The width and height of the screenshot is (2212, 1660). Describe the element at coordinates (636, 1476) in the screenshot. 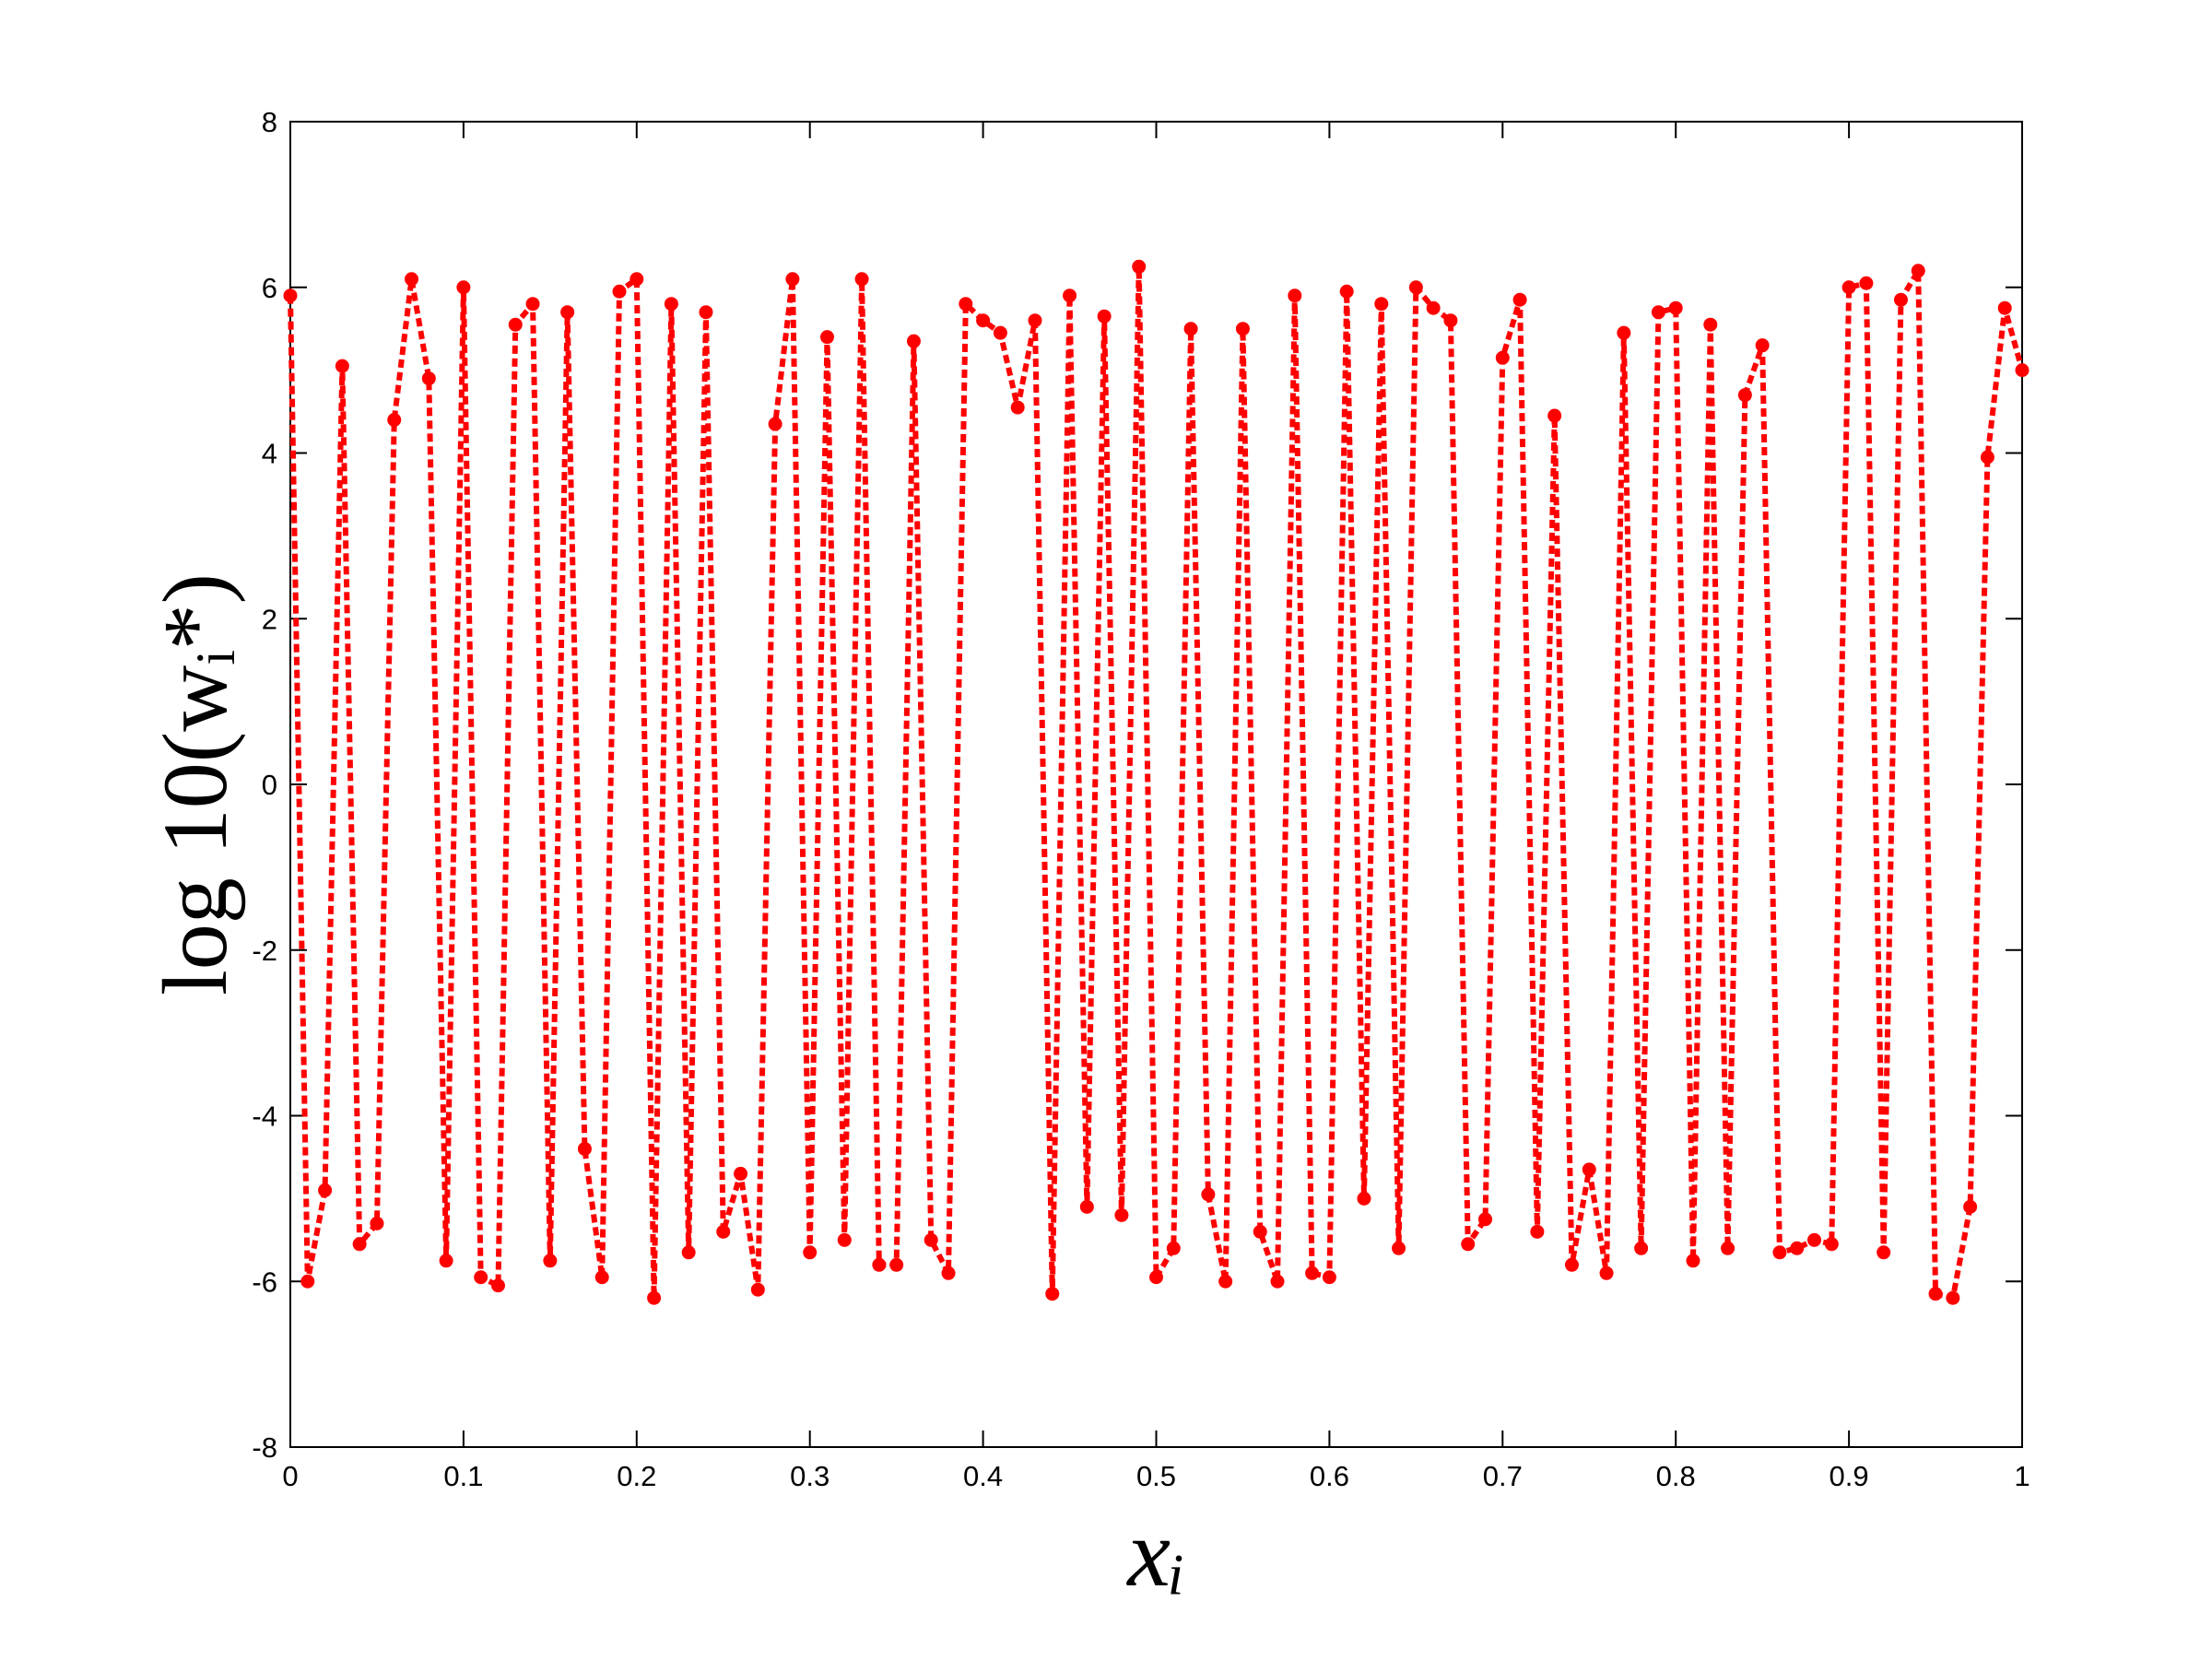

I see `x-tick-label: 0.2` at that location.